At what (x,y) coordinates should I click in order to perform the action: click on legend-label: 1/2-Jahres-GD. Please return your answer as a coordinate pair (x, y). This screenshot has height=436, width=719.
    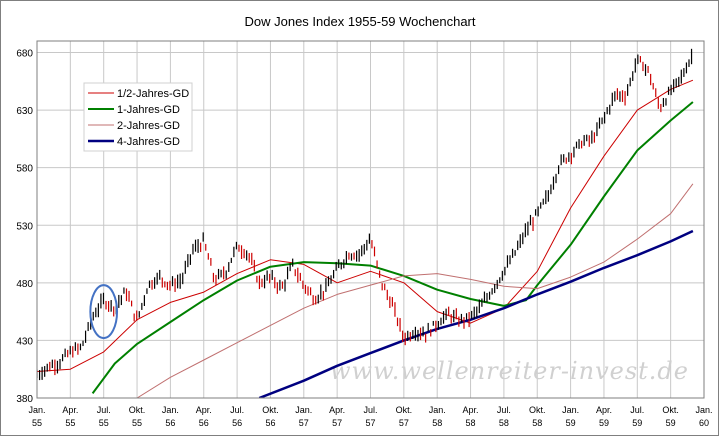
    Looking at the image, I should click on (153, 94).